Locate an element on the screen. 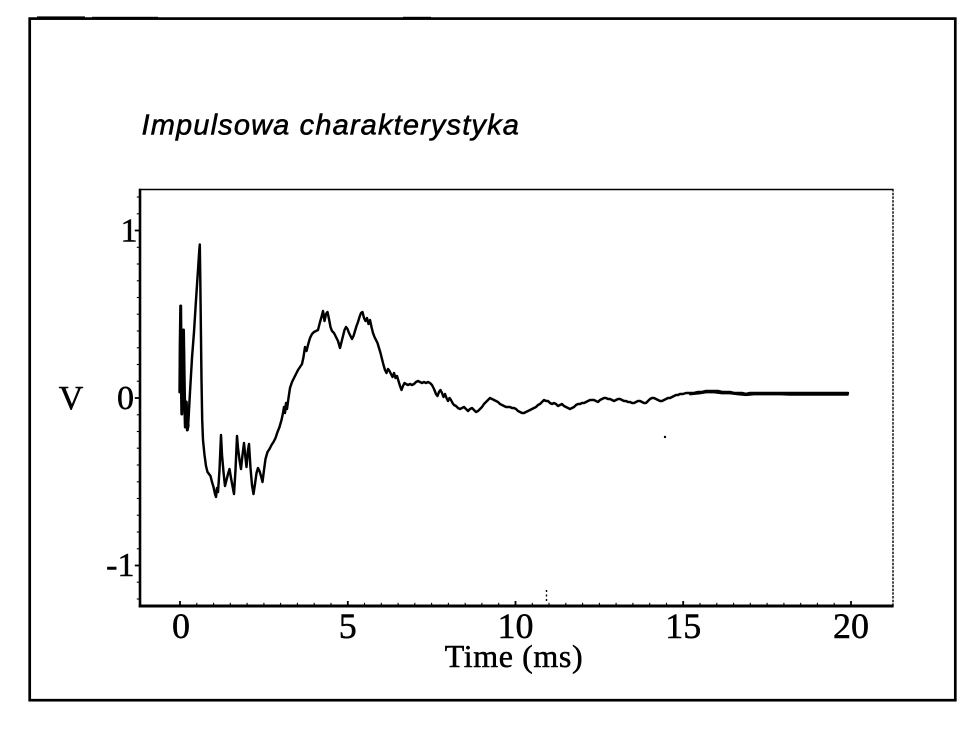 This screenshot has width=971, height=748. svg-text: V is located at coordinates (71, 398).